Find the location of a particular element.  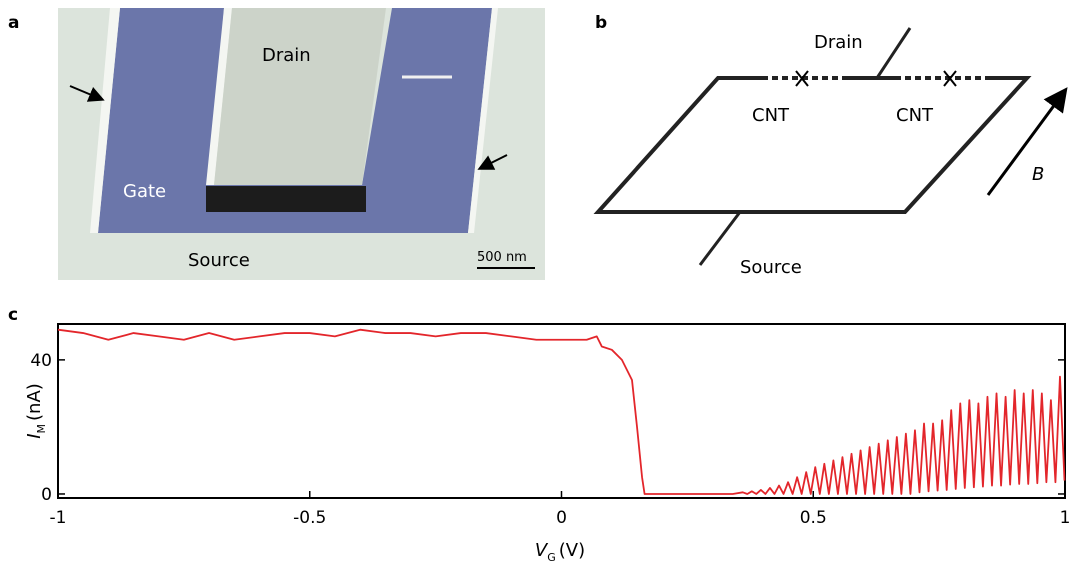

junction is located at coordinates (876, 78).